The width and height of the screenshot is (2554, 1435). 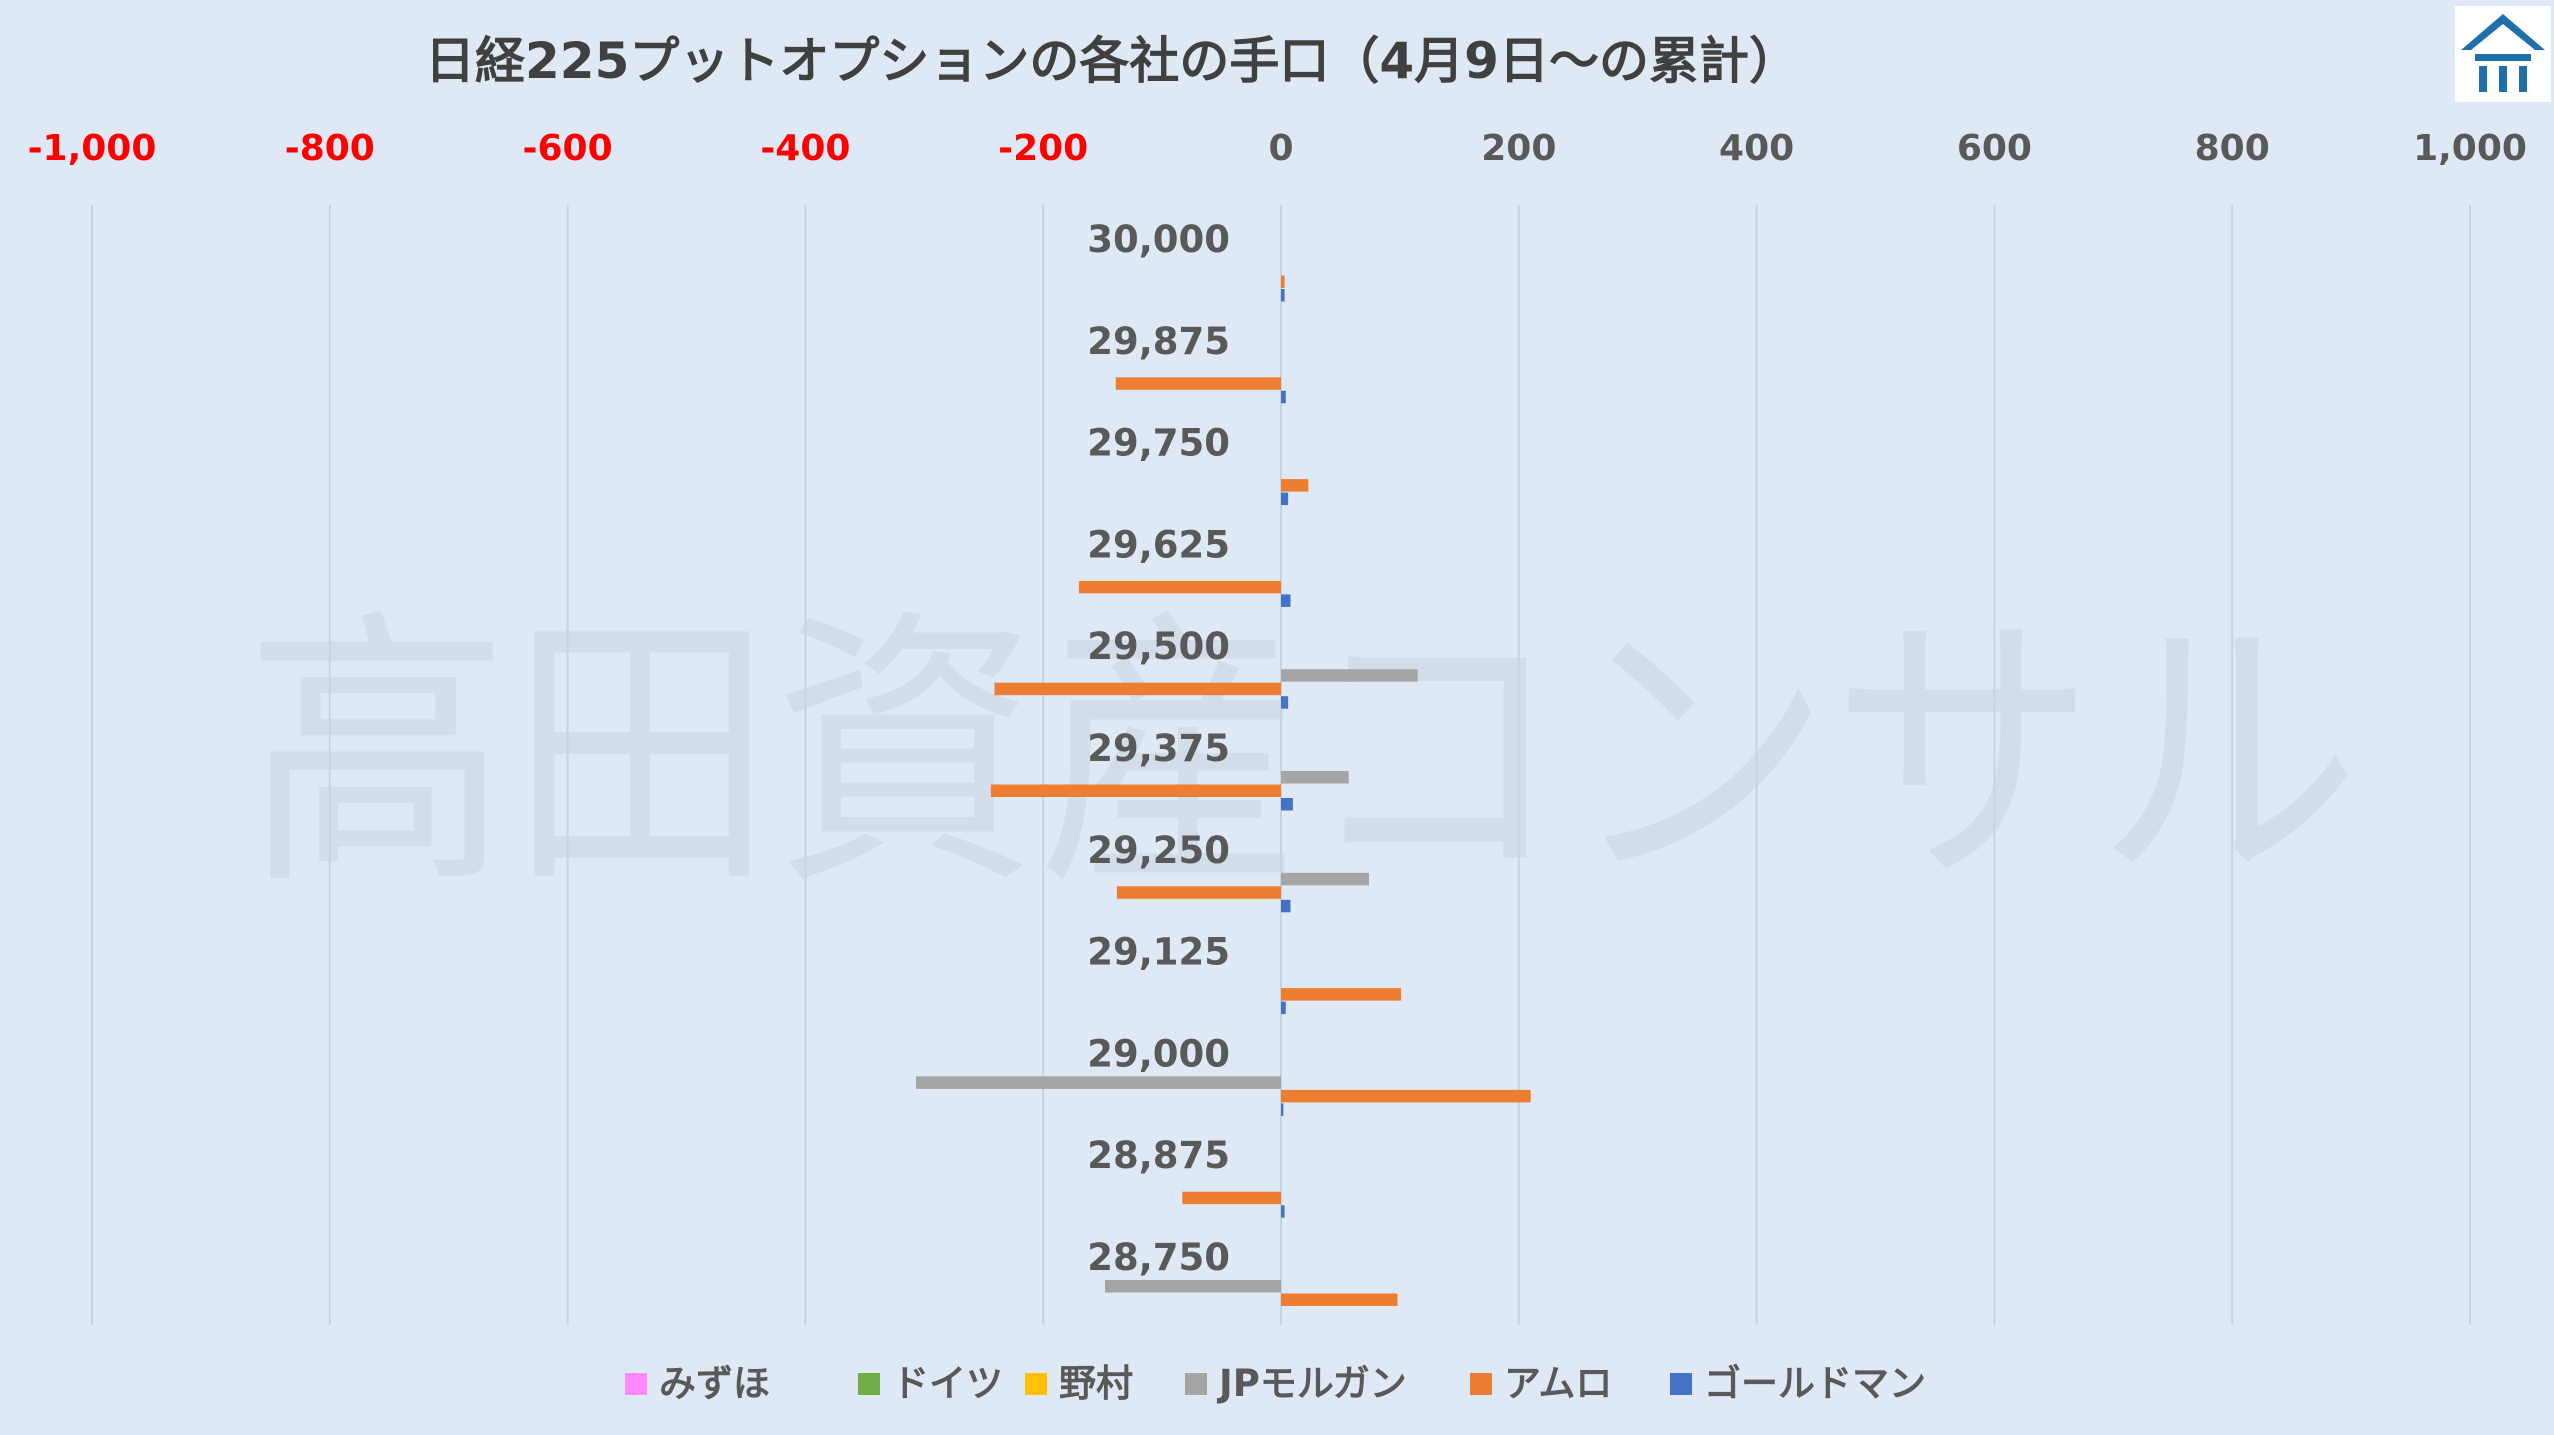 What do you see at coordinates (1518, 148) in the screenshot?
I see `x-tick-label: 200` at bounding box center [1518, 148].